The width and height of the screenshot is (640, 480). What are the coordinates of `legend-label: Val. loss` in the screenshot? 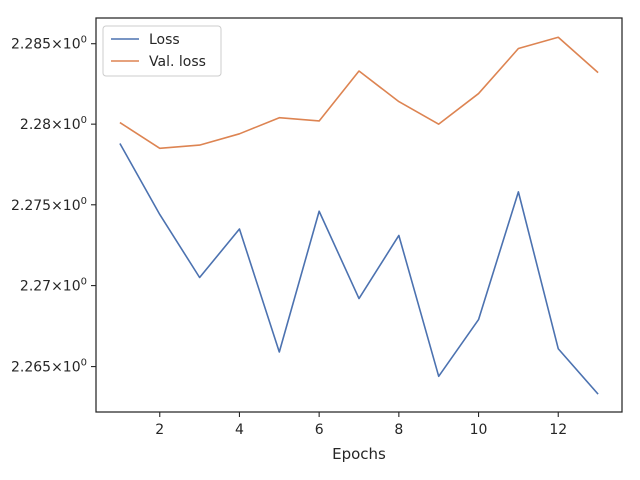 It's located at (177, 62).